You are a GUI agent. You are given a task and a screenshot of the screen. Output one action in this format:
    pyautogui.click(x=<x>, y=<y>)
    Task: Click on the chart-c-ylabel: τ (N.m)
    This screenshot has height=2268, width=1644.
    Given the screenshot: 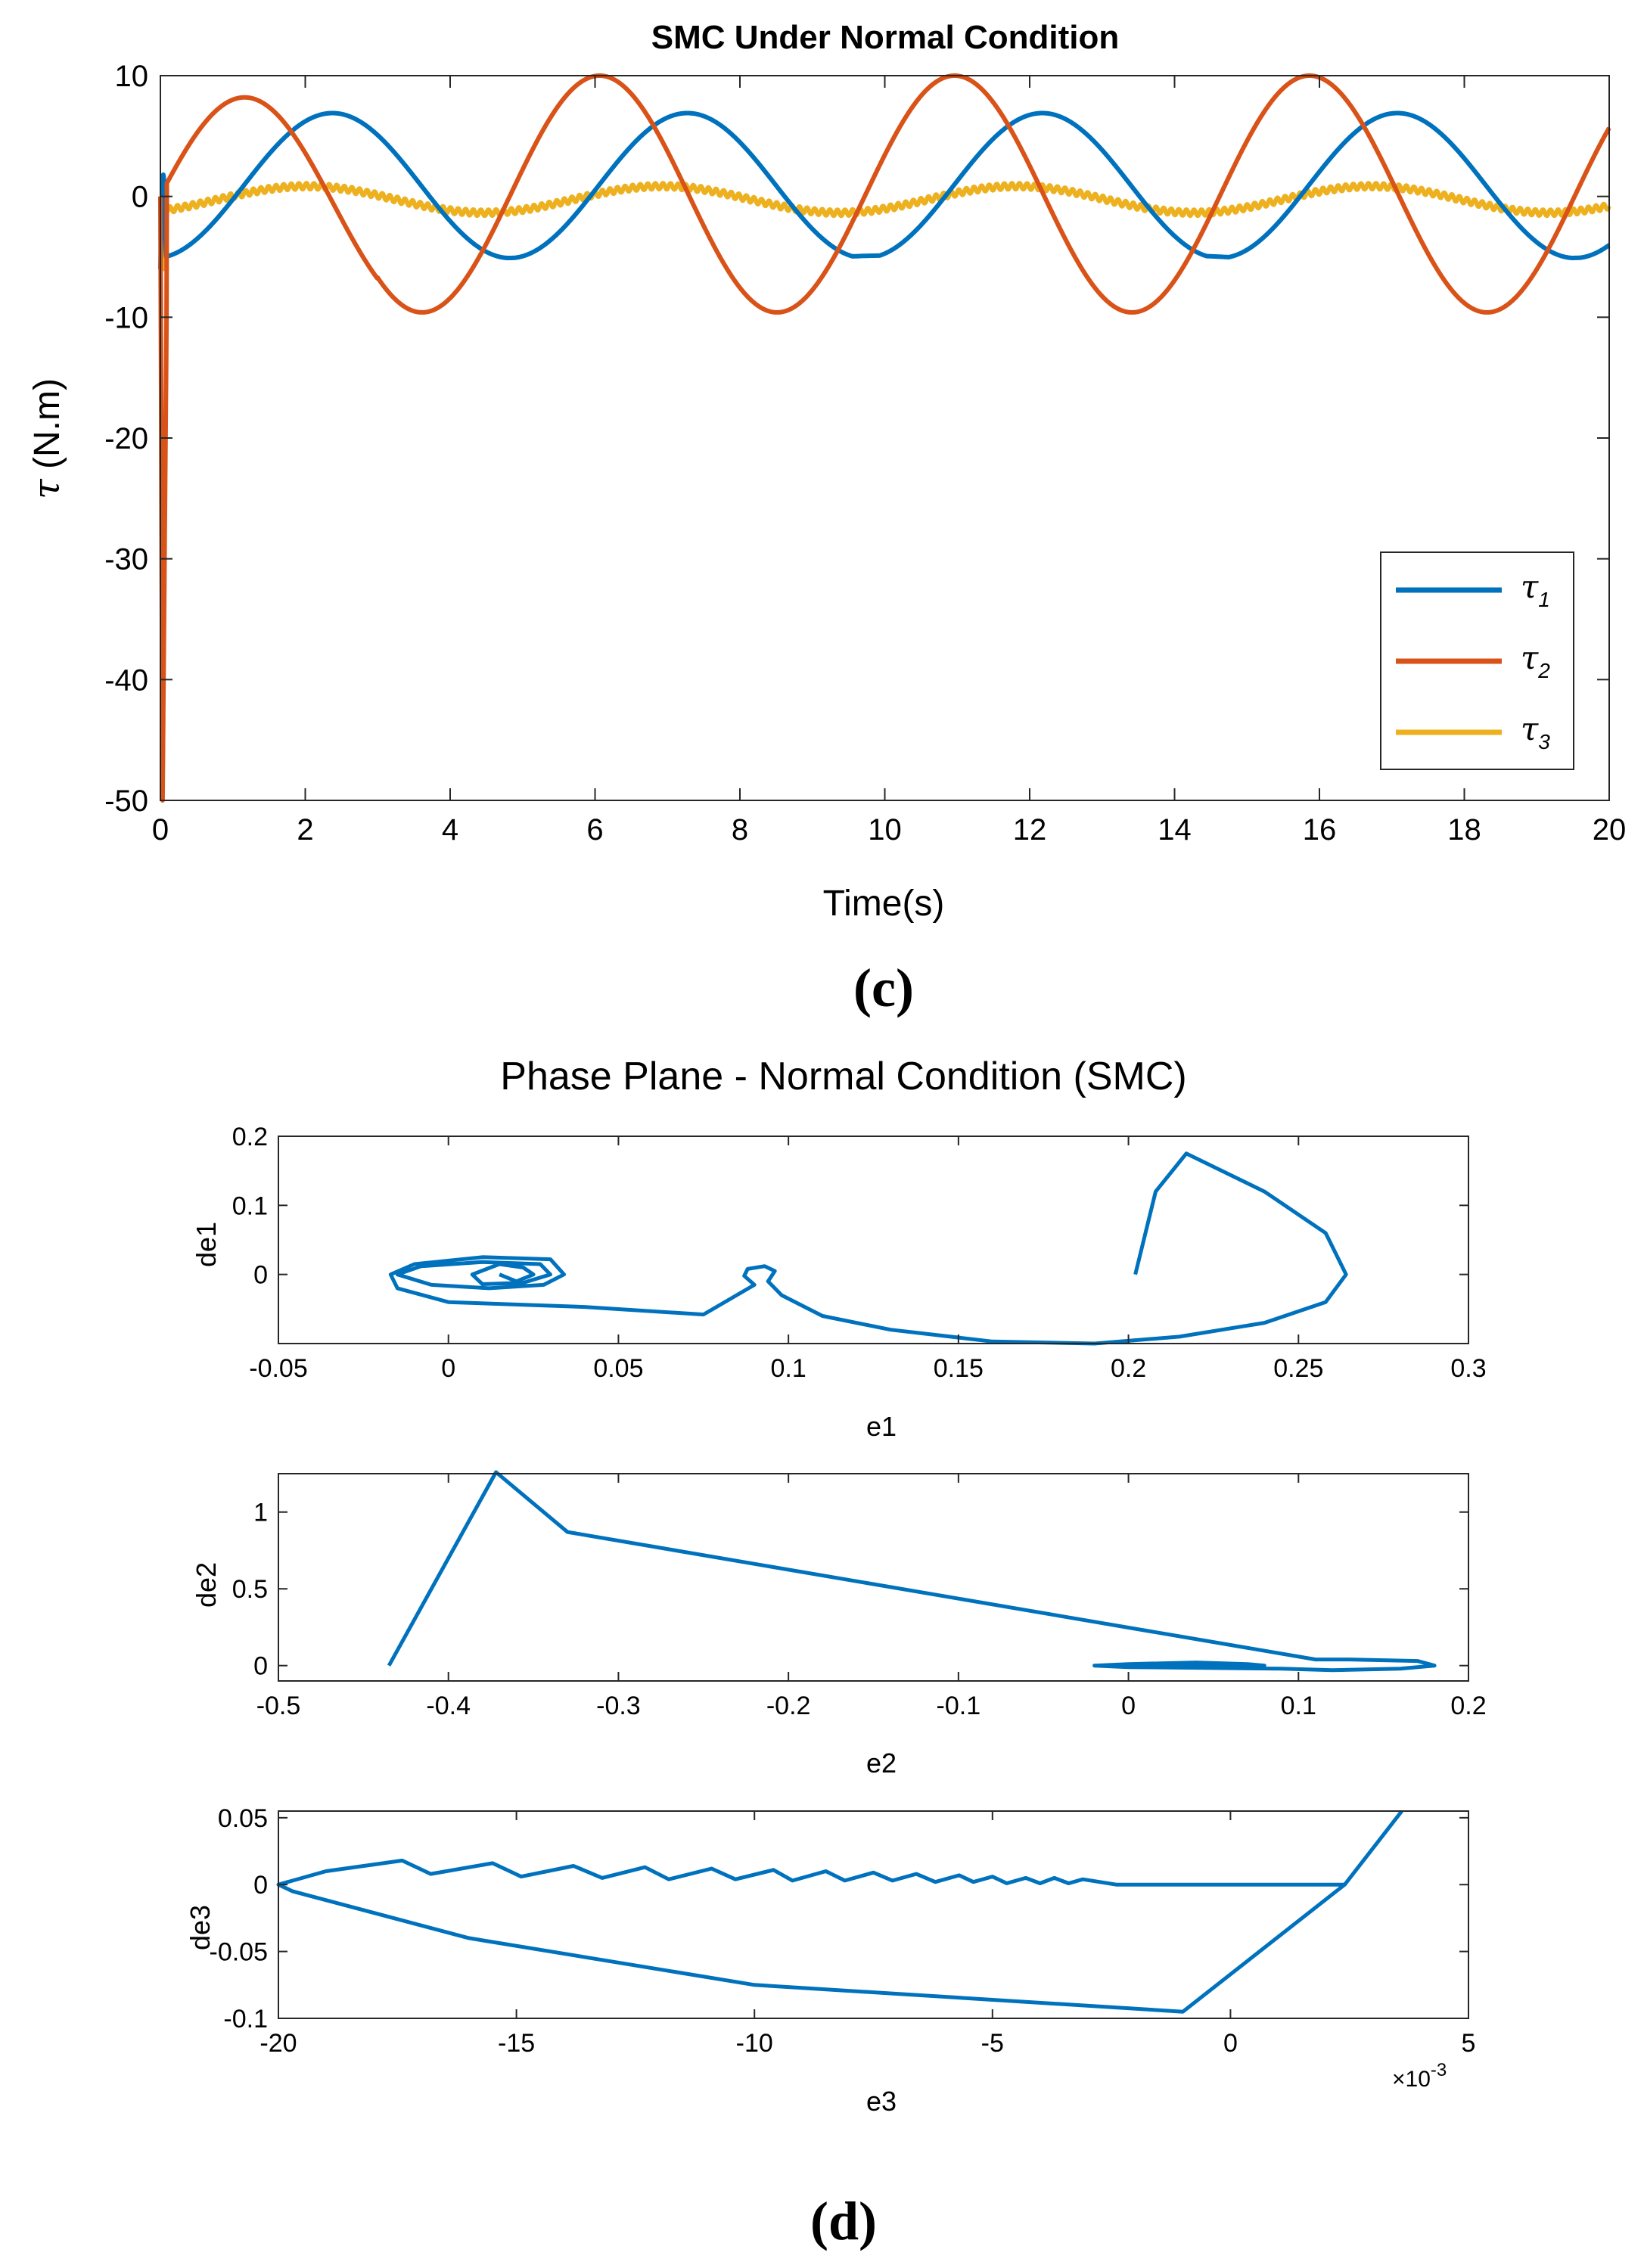 What is the action you would take?
    pyautogui.click(x=47, y=439)
    